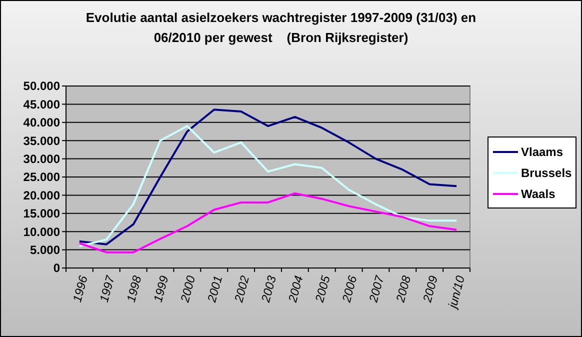 This screenshot has width=582, height=337. What do you see at coordinates (56, 268) in the screenshot?
I see `y-tick-label: 0` at bounding box center [56, 268].